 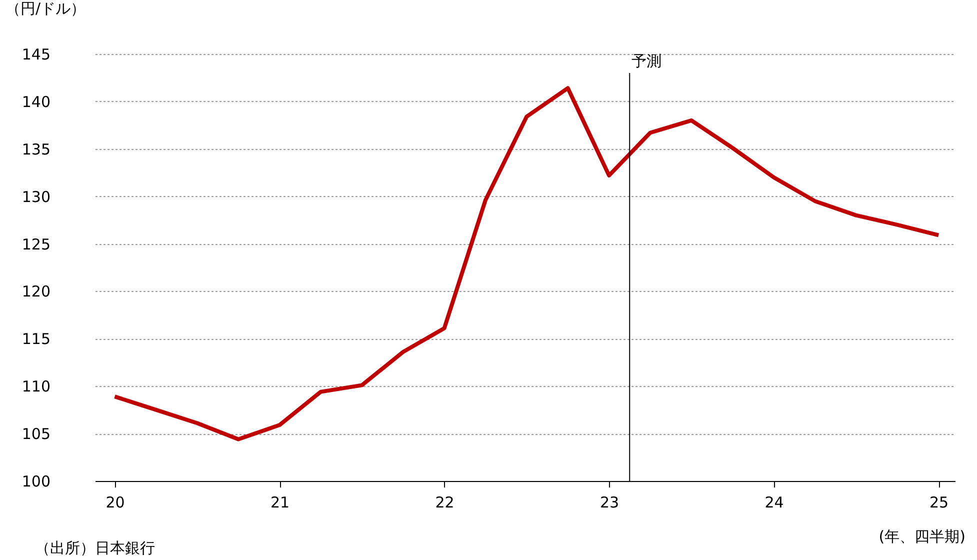 What do you see at coordinates (36, 55) in the screenshot?
I see `y-tick-label: 145` at bounding box center [36, 55].